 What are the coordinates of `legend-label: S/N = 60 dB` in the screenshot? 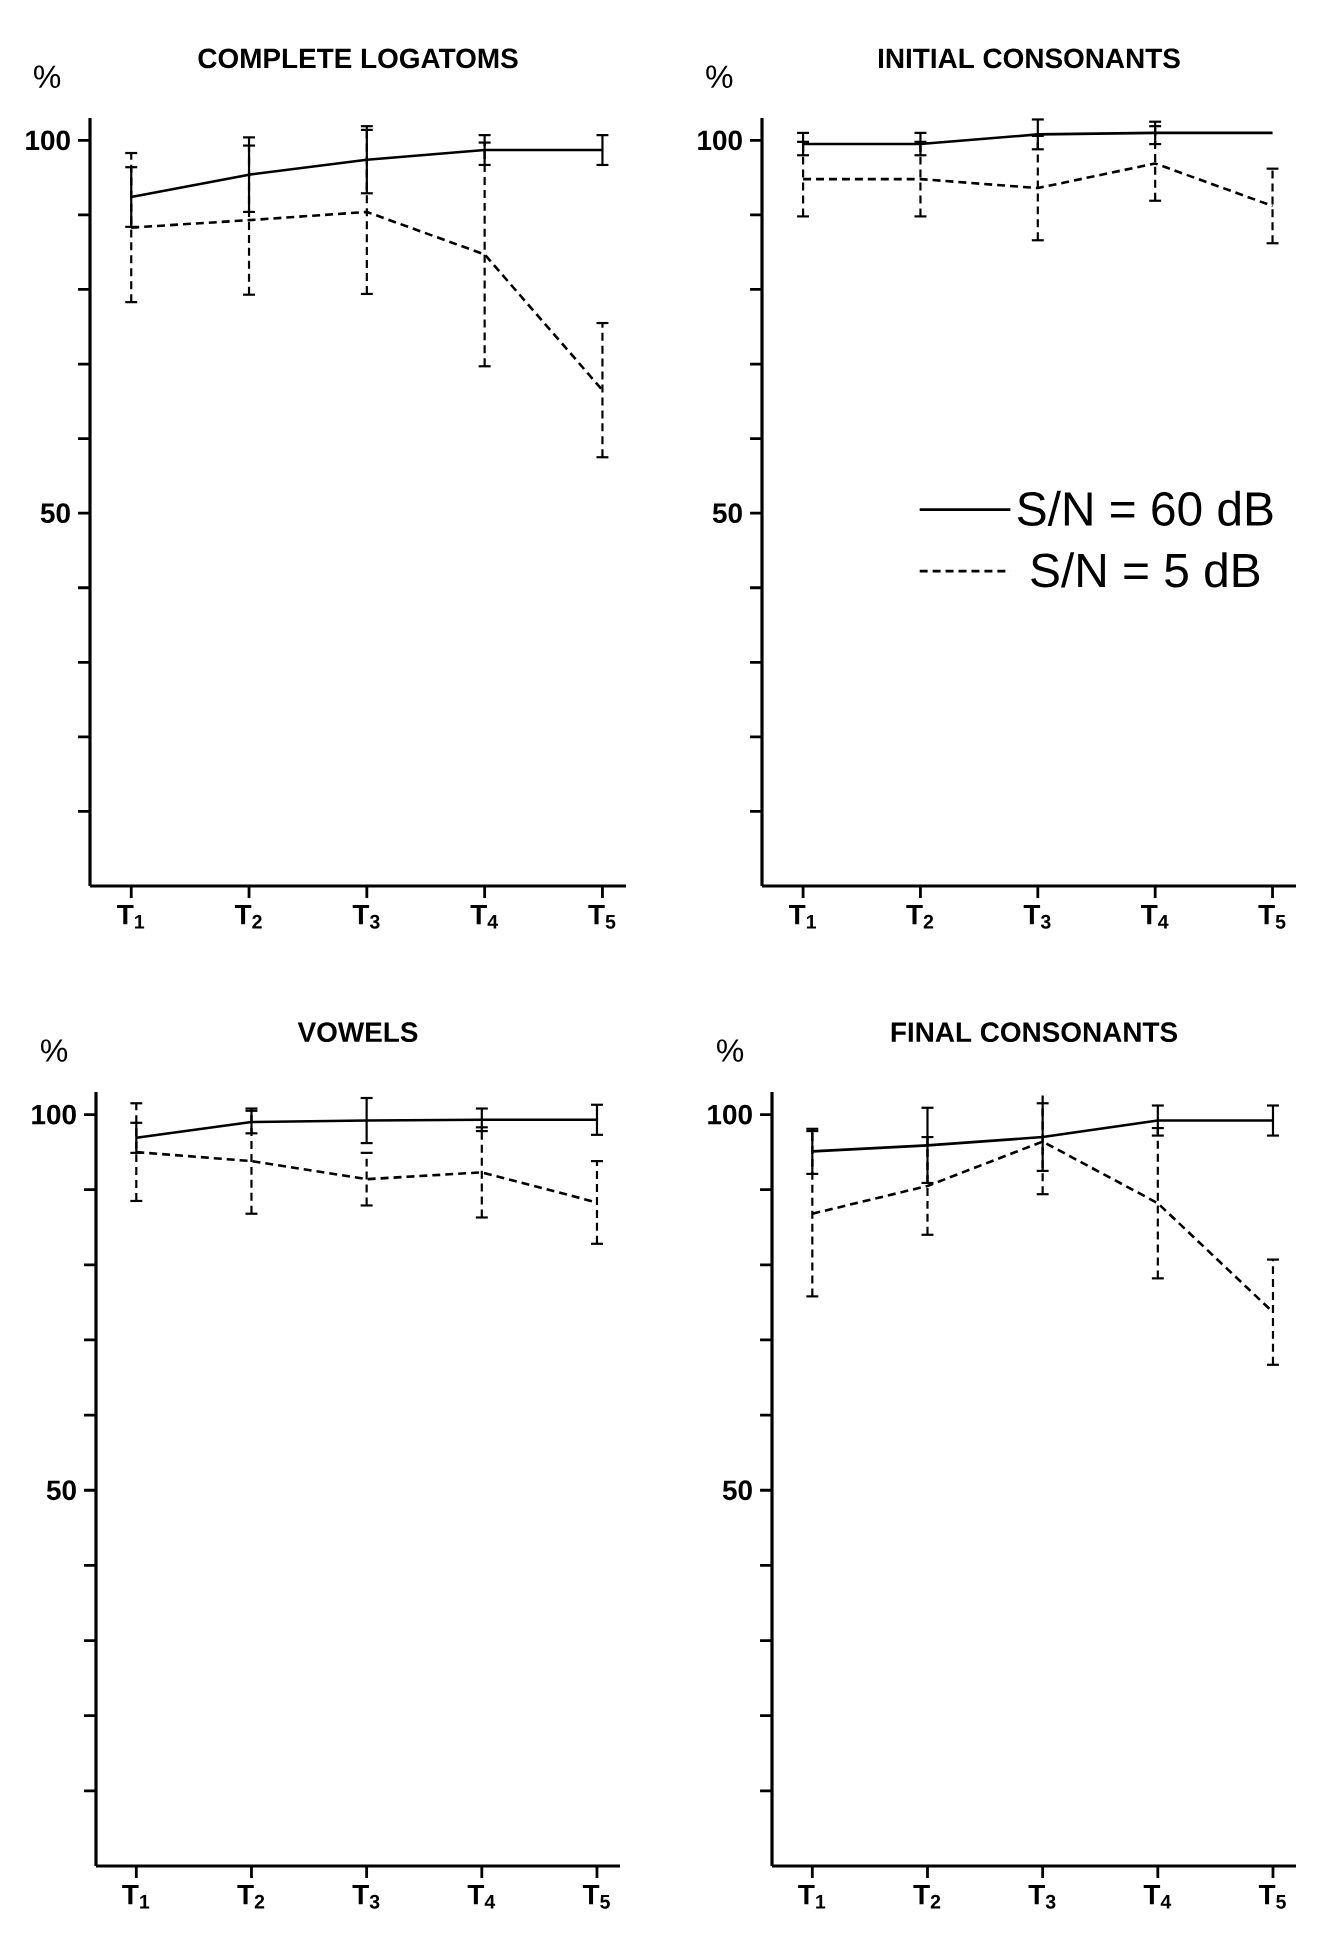 It's located at (1145, 508).